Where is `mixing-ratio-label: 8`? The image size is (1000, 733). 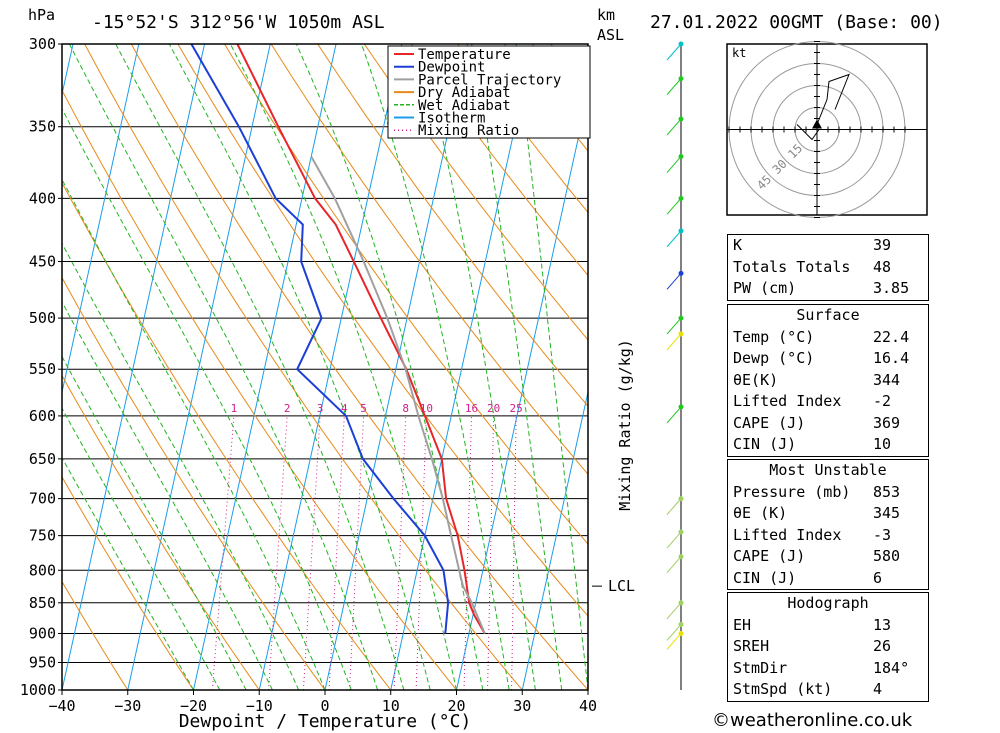 mixing-ratio-label: 8 is located at coordinates (405, 408).